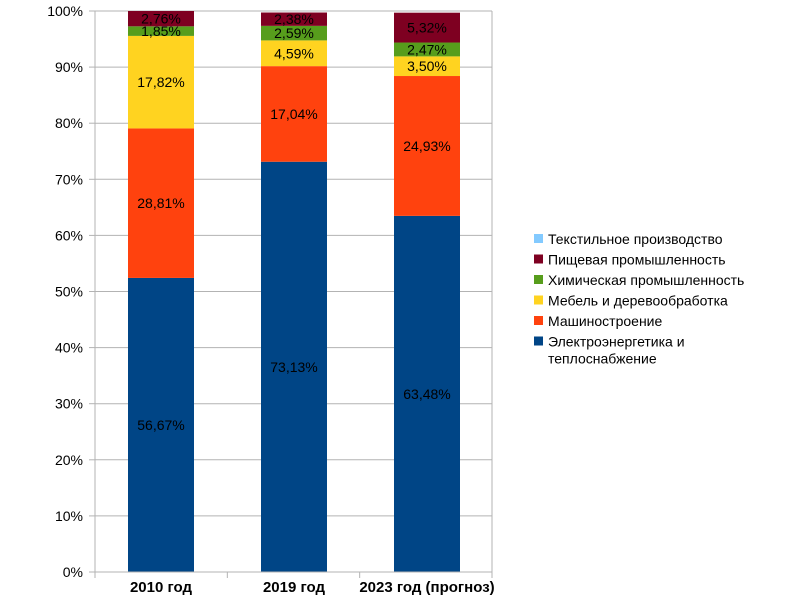 The height and width of the screenshot is (598, 800). What do you see at coordinates (426, 587) in the screenshot?
I see `x-category-label: 2023 год (прогноз)` at bounding box center [426, 587].